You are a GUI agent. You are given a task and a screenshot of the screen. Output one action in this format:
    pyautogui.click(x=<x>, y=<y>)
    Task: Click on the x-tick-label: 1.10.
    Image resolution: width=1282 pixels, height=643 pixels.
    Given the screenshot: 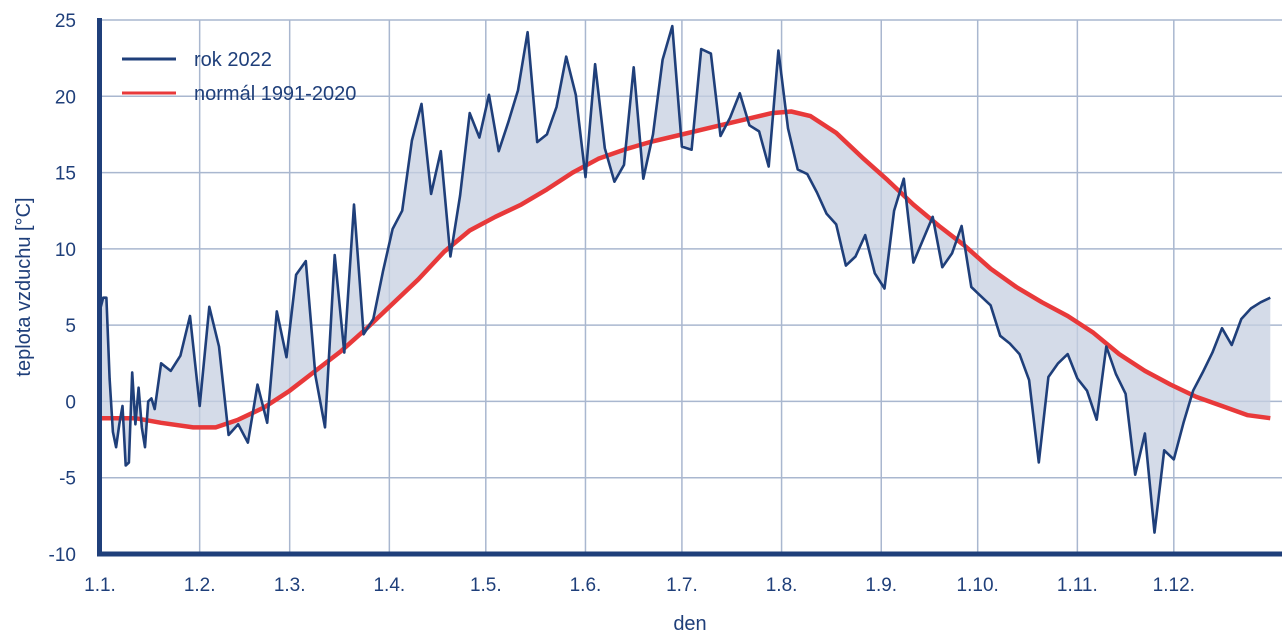 What is the action you would take?
    pyautogui.click(x=978, y=585)
    